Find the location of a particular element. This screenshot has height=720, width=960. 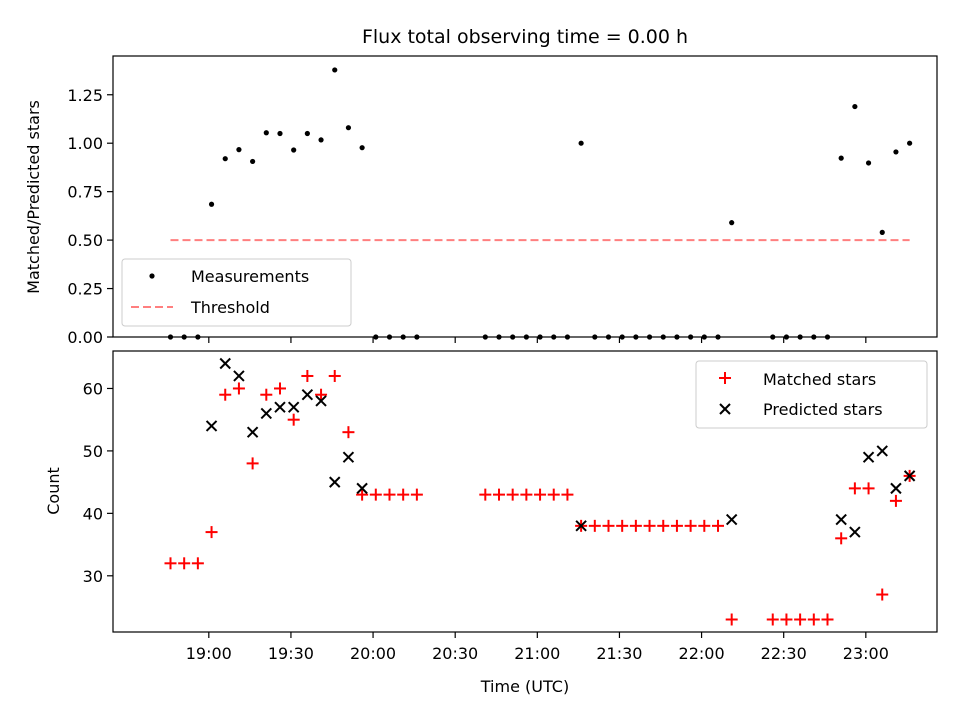

bottom-ytick-label: 40 is located at coordinates (93, 513).